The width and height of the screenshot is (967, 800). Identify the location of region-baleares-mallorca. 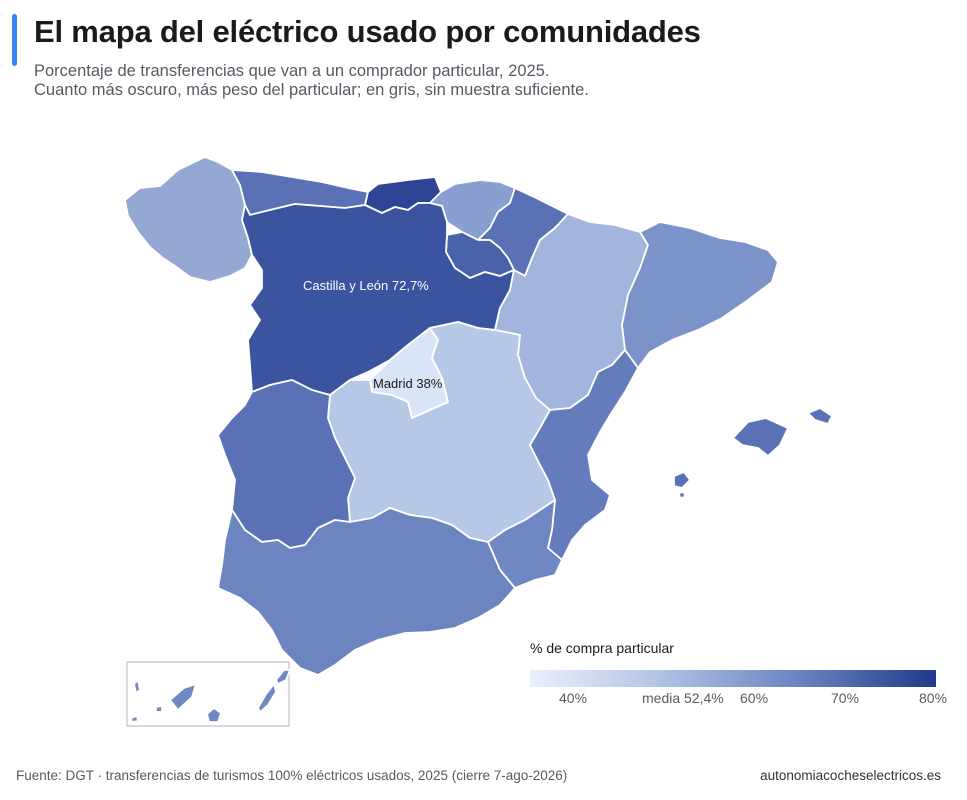
(760, 437).